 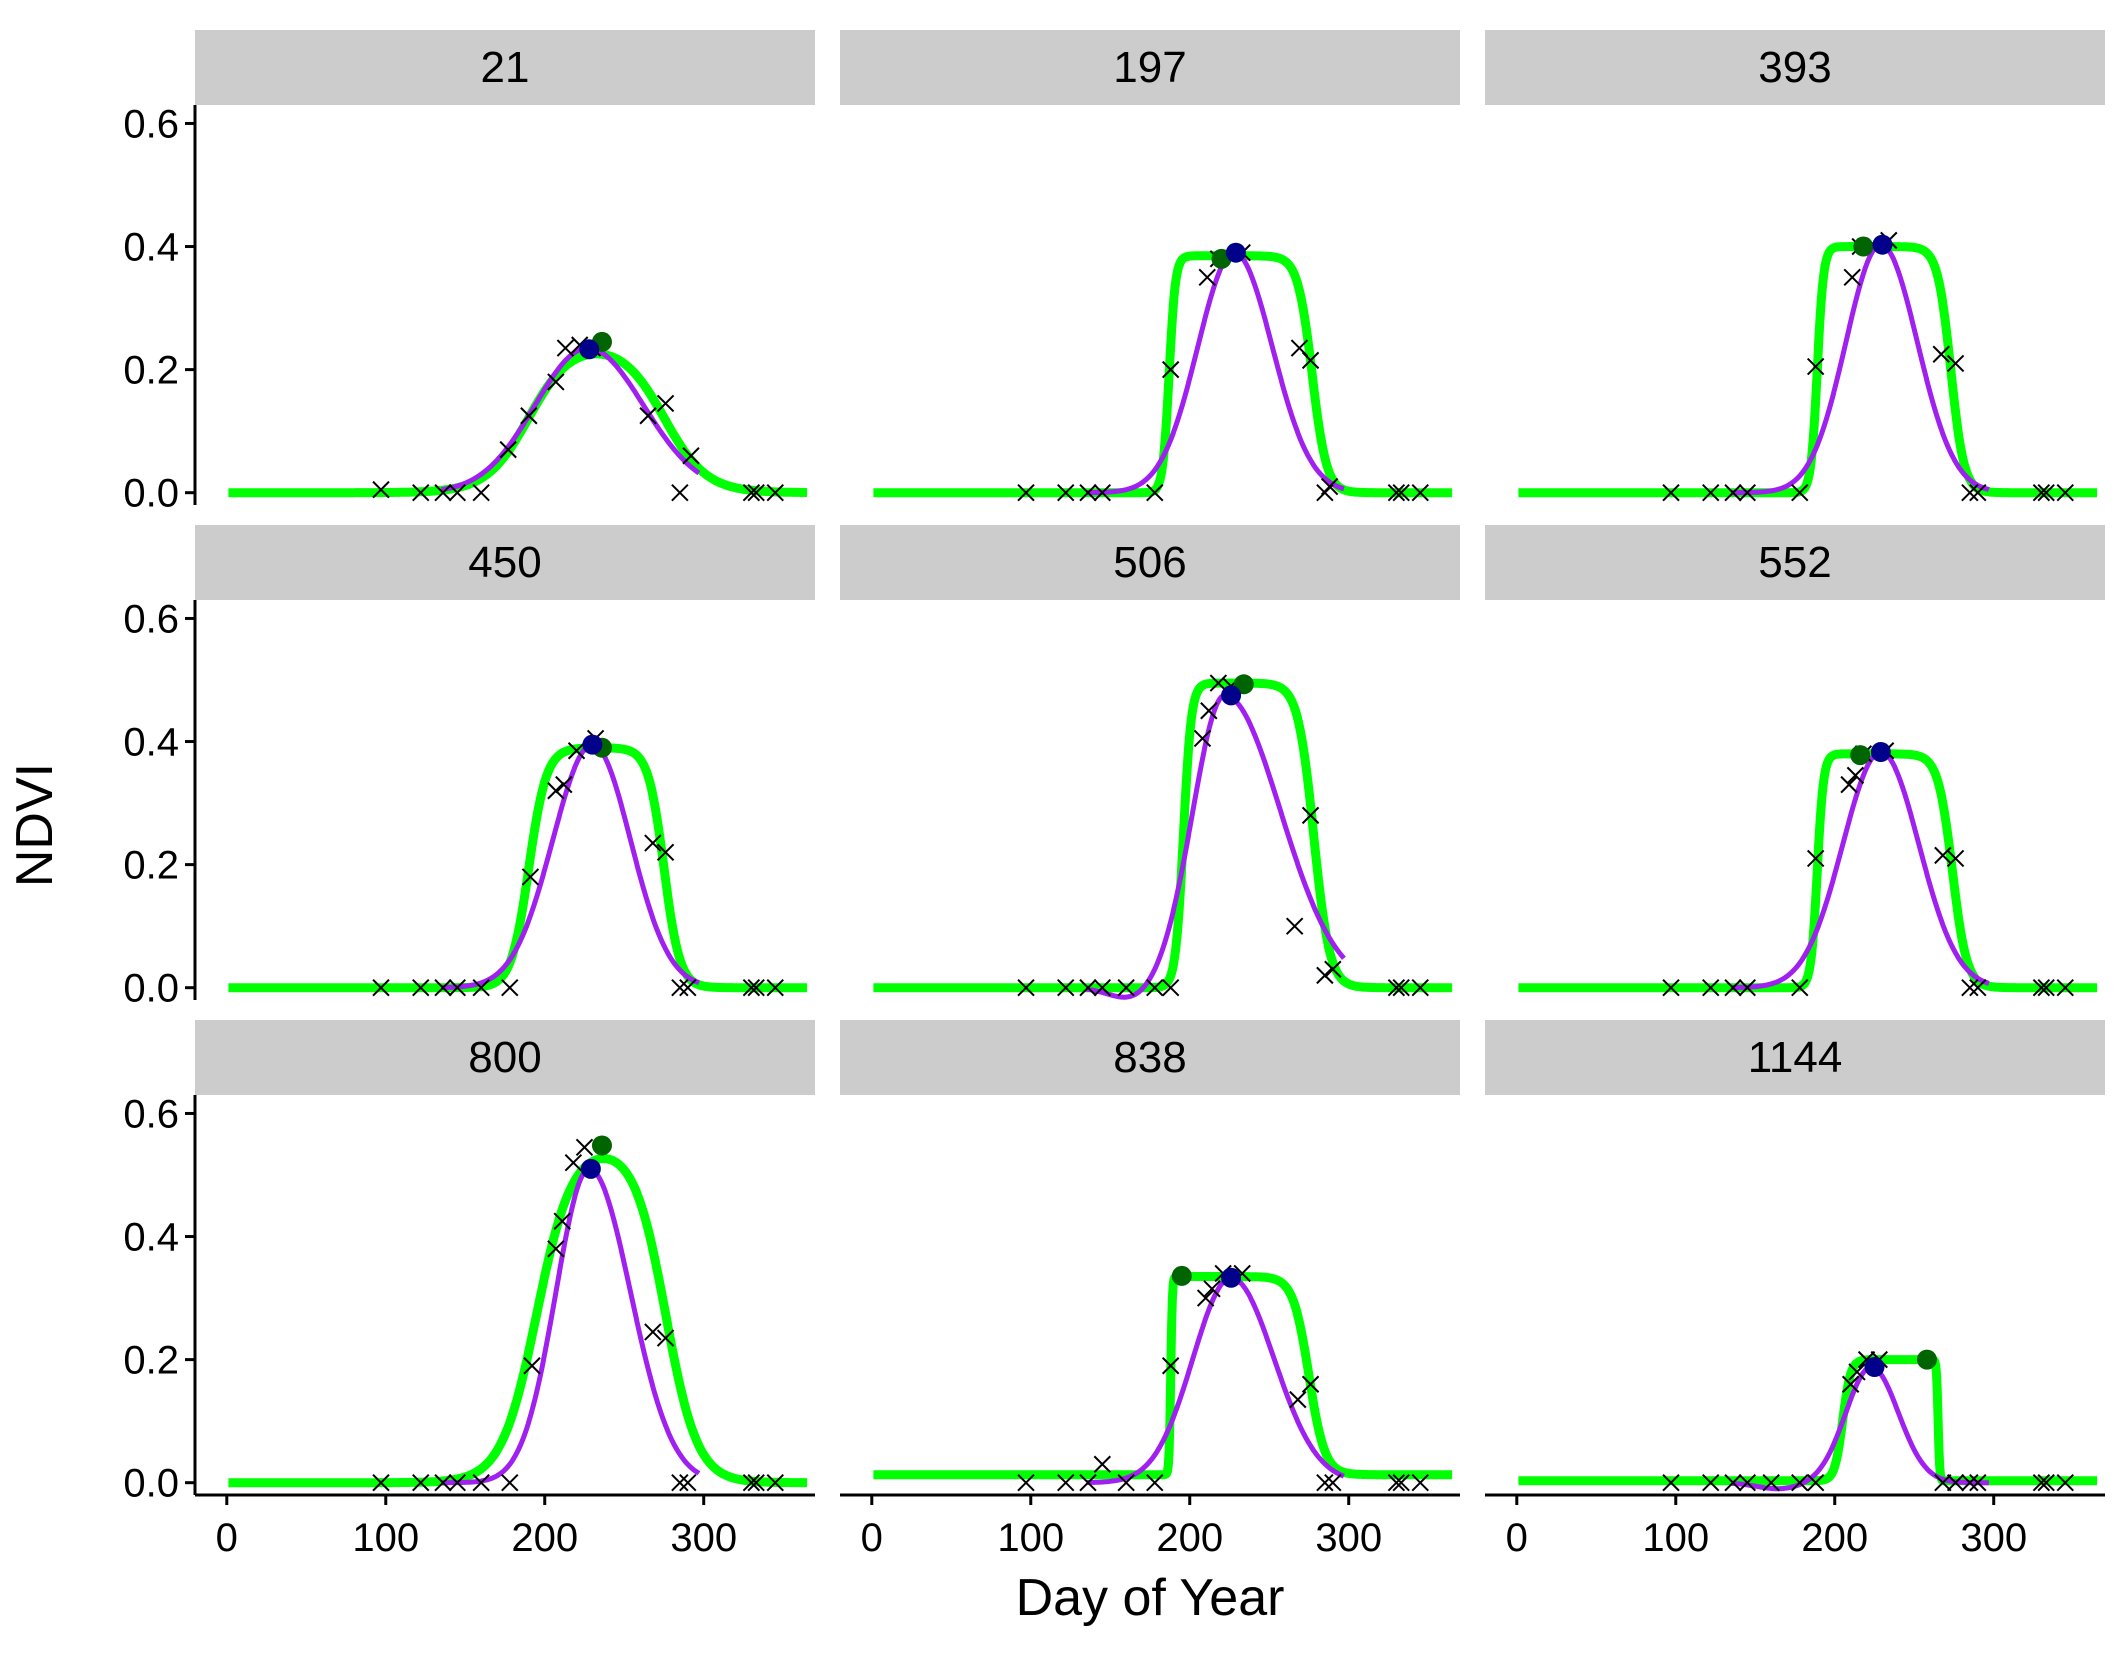 I want to click on facet-strip-label: 800, so click(x=504, y=1057).